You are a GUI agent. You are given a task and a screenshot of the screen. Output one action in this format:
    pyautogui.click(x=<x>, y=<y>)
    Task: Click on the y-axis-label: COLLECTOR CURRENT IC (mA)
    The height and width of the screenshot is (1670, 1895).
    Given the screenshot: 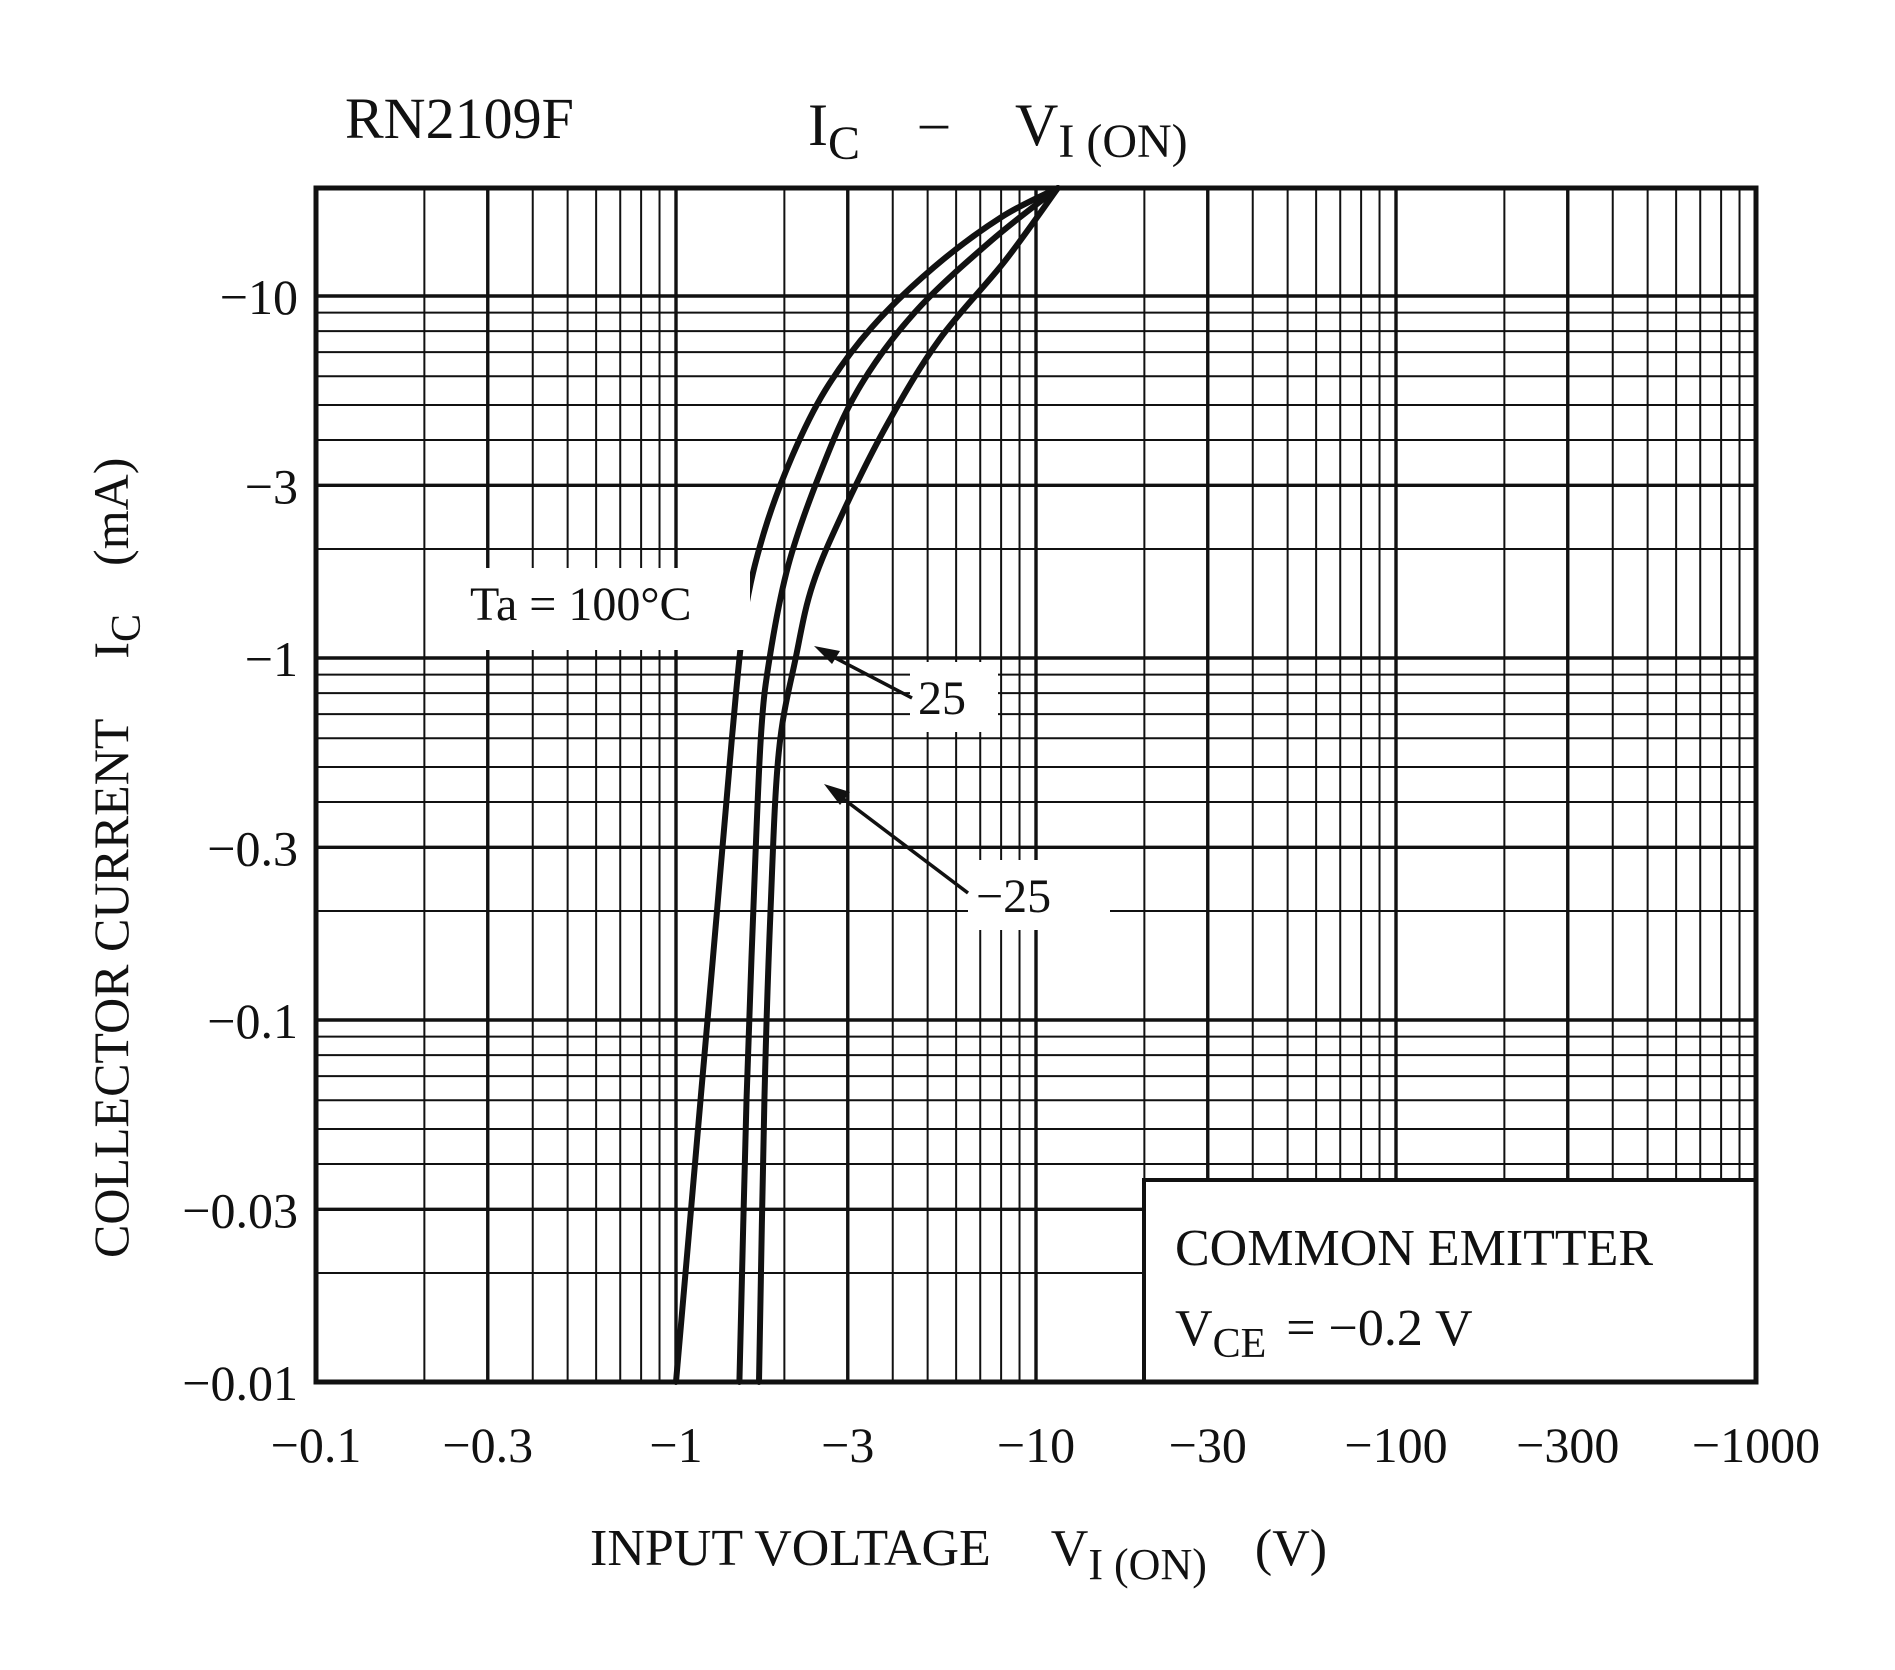 What is the action you would take?
    pyautogui.click(x=116, y=858)
    